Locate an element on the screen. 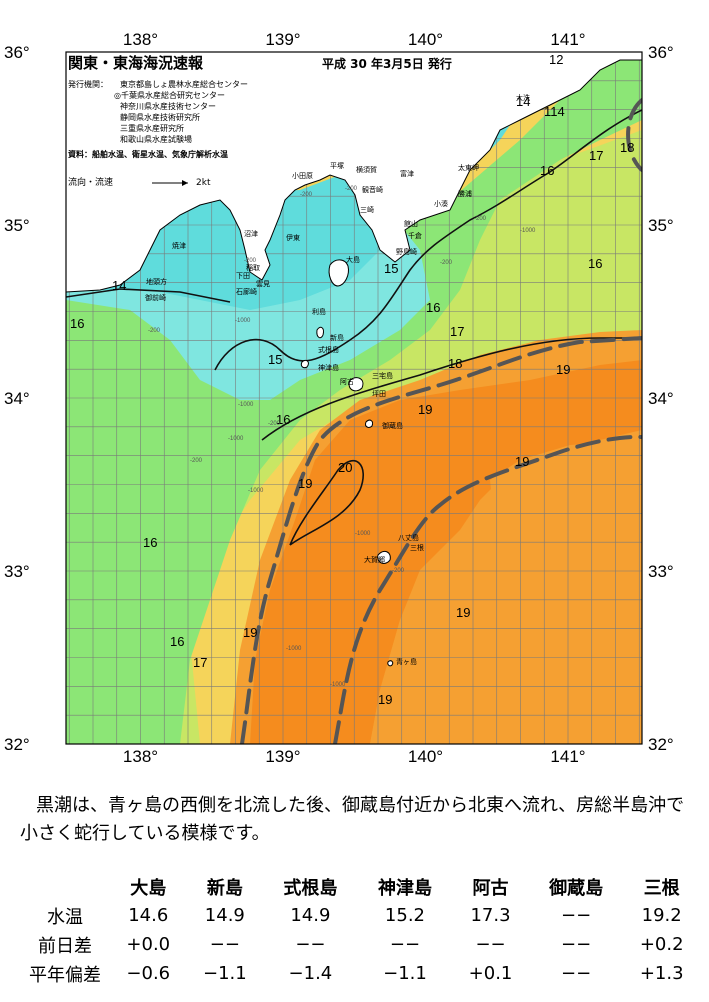  isotherm-label: 12 is located at coordinates (556, 59).